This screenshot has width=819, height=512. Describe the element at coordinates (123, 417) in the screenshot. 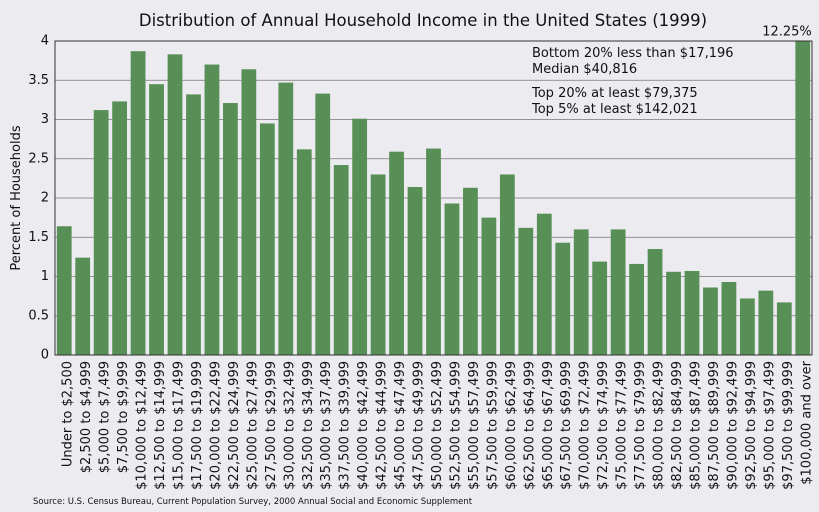

I see `x-tick-label: $7,500 to $9,999` at that location.